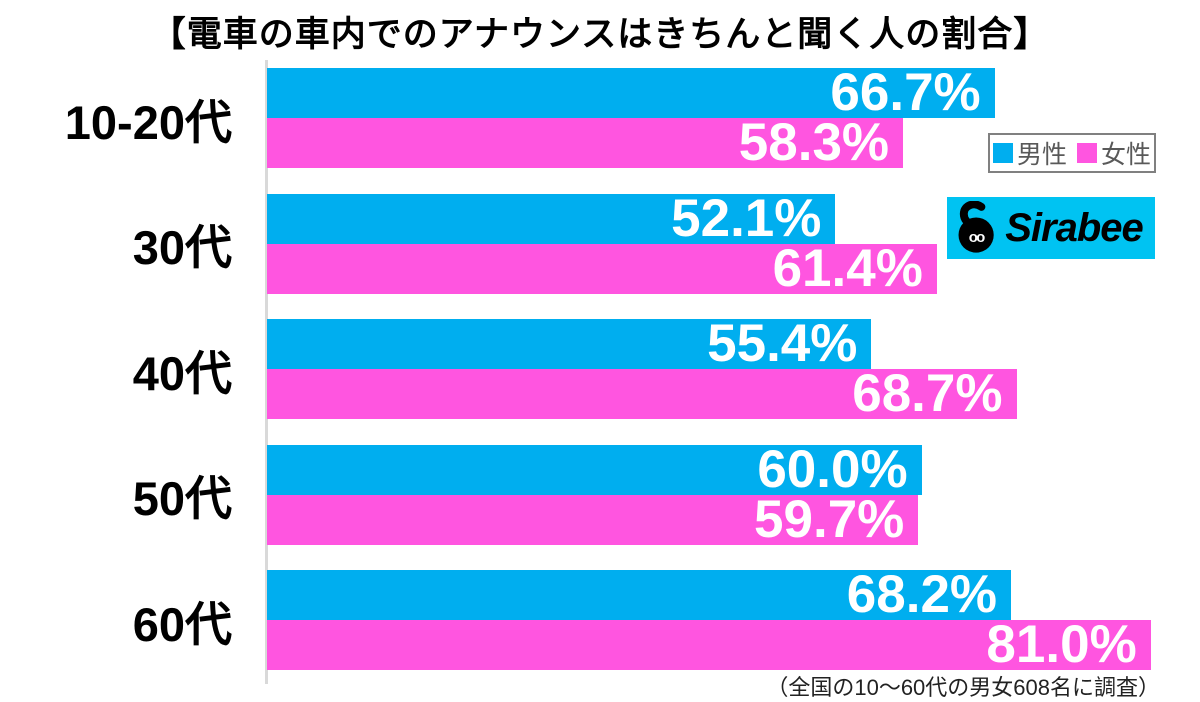 Image resolution: width=1200 pixels, height=702 pixels. I want to click on male-bar: 68.2%, so click(639, 594).